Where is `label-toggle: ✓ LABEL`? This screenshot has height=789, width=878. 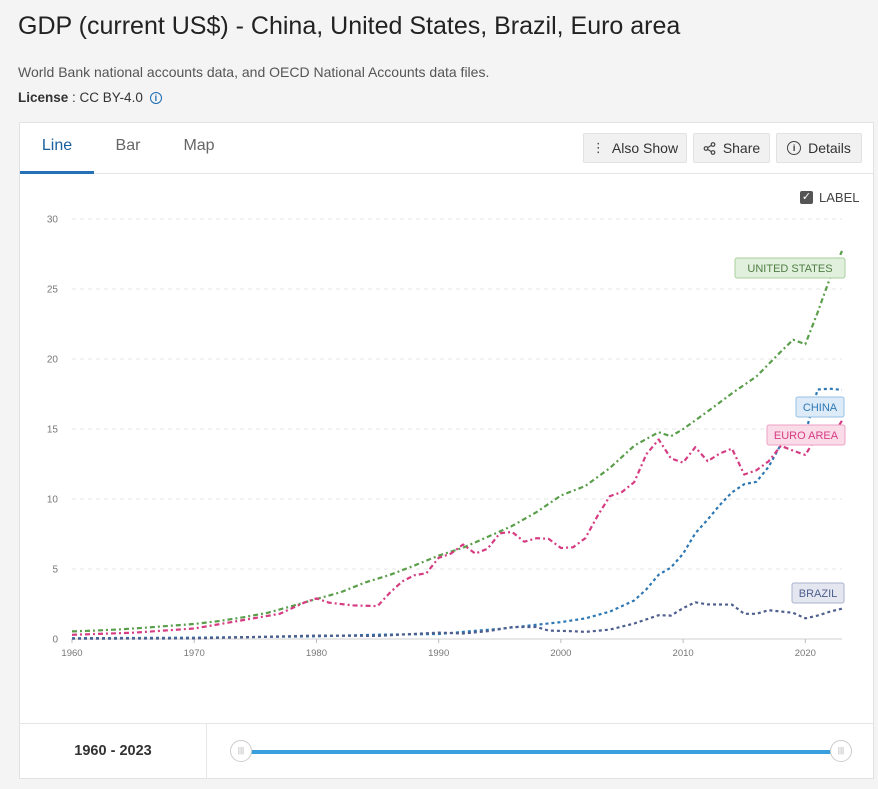
label-toggle: ✓ LABEL is located at coordinates (829, 197).